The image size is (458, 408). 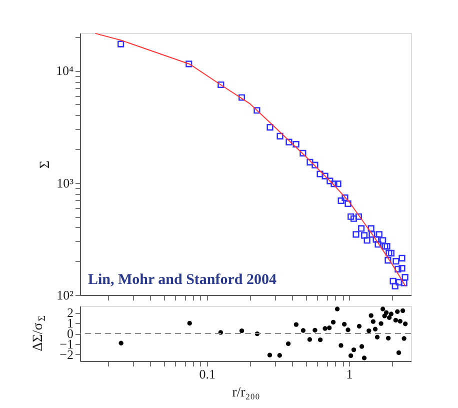 I want to click on y-tick-label: 10⁴, so click(x=65, y=70).